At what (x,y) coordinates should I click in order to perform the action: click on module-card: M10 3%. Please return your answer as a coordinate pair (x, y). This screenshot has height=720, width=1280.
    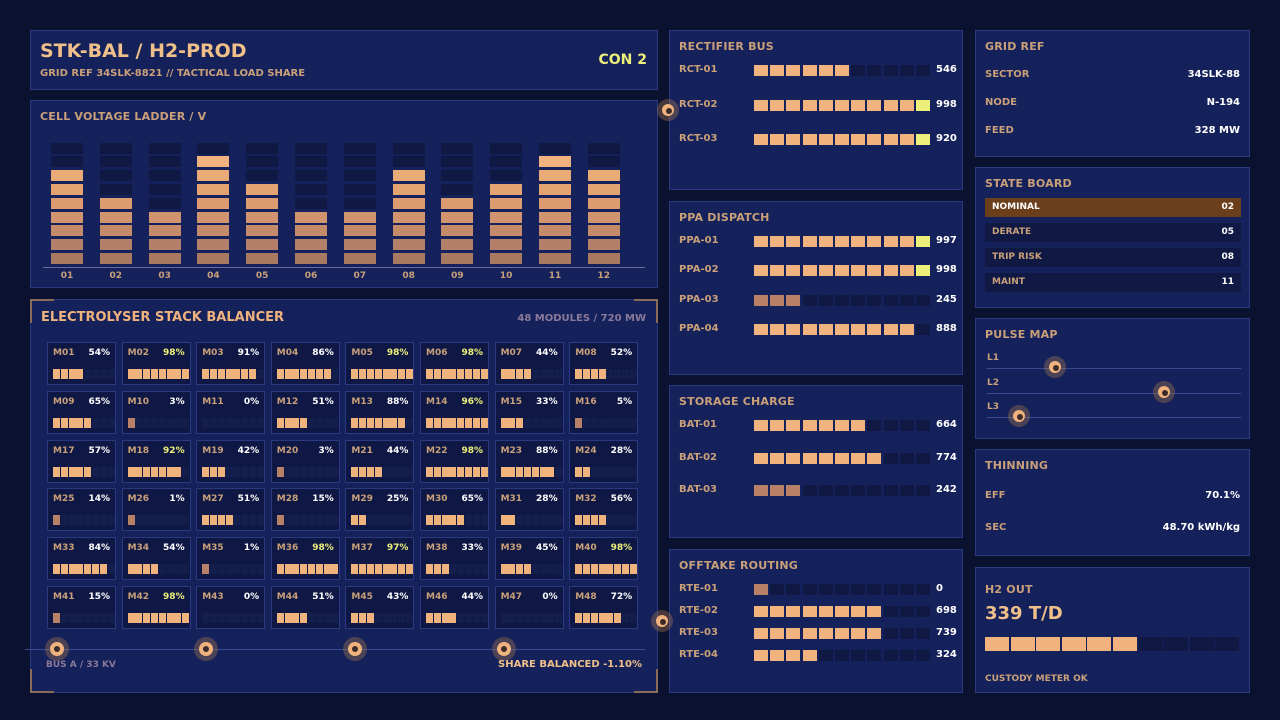
    Looking at the image, I should click on (156, 412).